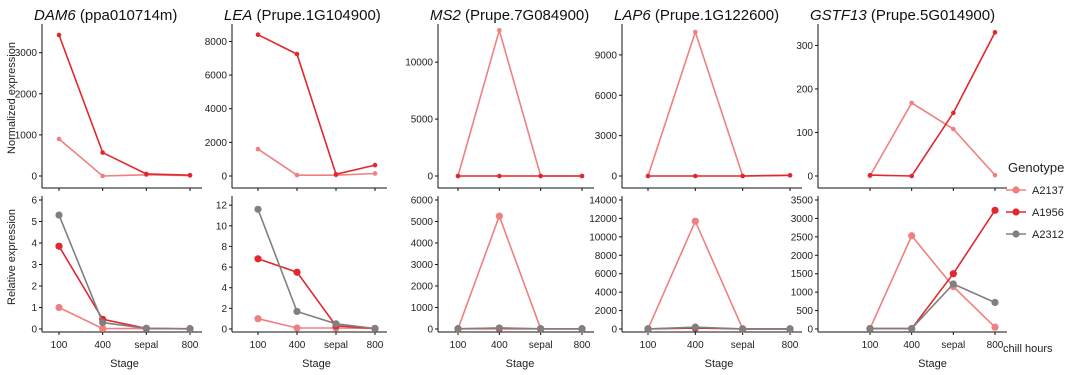 This screenshot has width=1076, height=375. Describe the element at coordinates (520, 328) in the screenshot. I see `series-a2312` at that location.